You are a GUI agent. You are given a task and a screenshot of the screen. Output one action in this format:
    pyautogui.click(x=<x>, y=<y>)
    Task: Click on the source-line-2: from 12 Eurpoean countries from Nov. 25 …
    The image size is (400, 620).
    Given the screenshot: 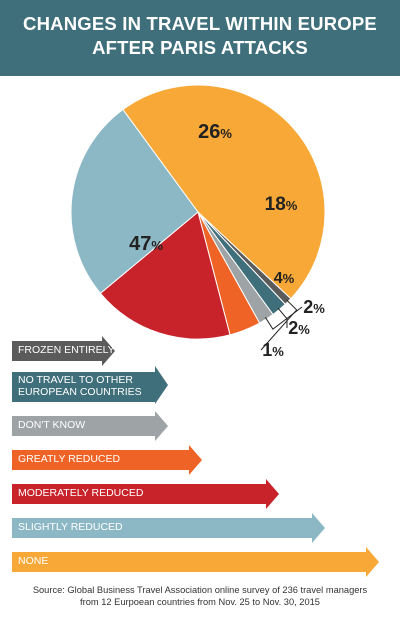 What is the action you would take?
    pyautogui.click(x=200, y=602)
    